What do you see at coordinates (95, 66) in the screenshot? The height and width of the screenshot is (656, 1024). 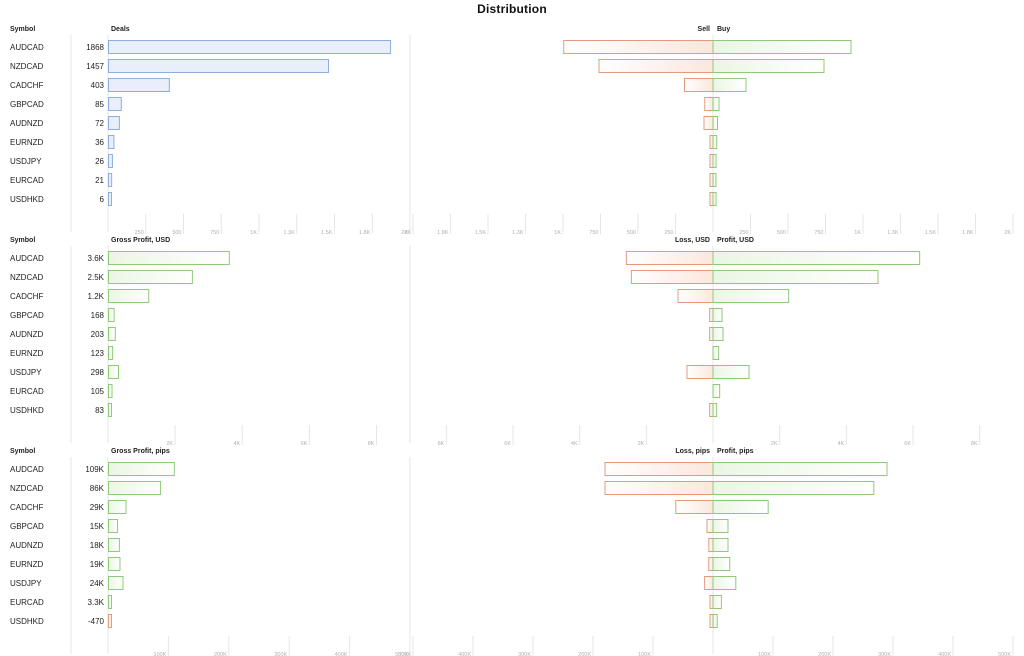 I see `value-label: 1457` at bounding box center [95, 66].